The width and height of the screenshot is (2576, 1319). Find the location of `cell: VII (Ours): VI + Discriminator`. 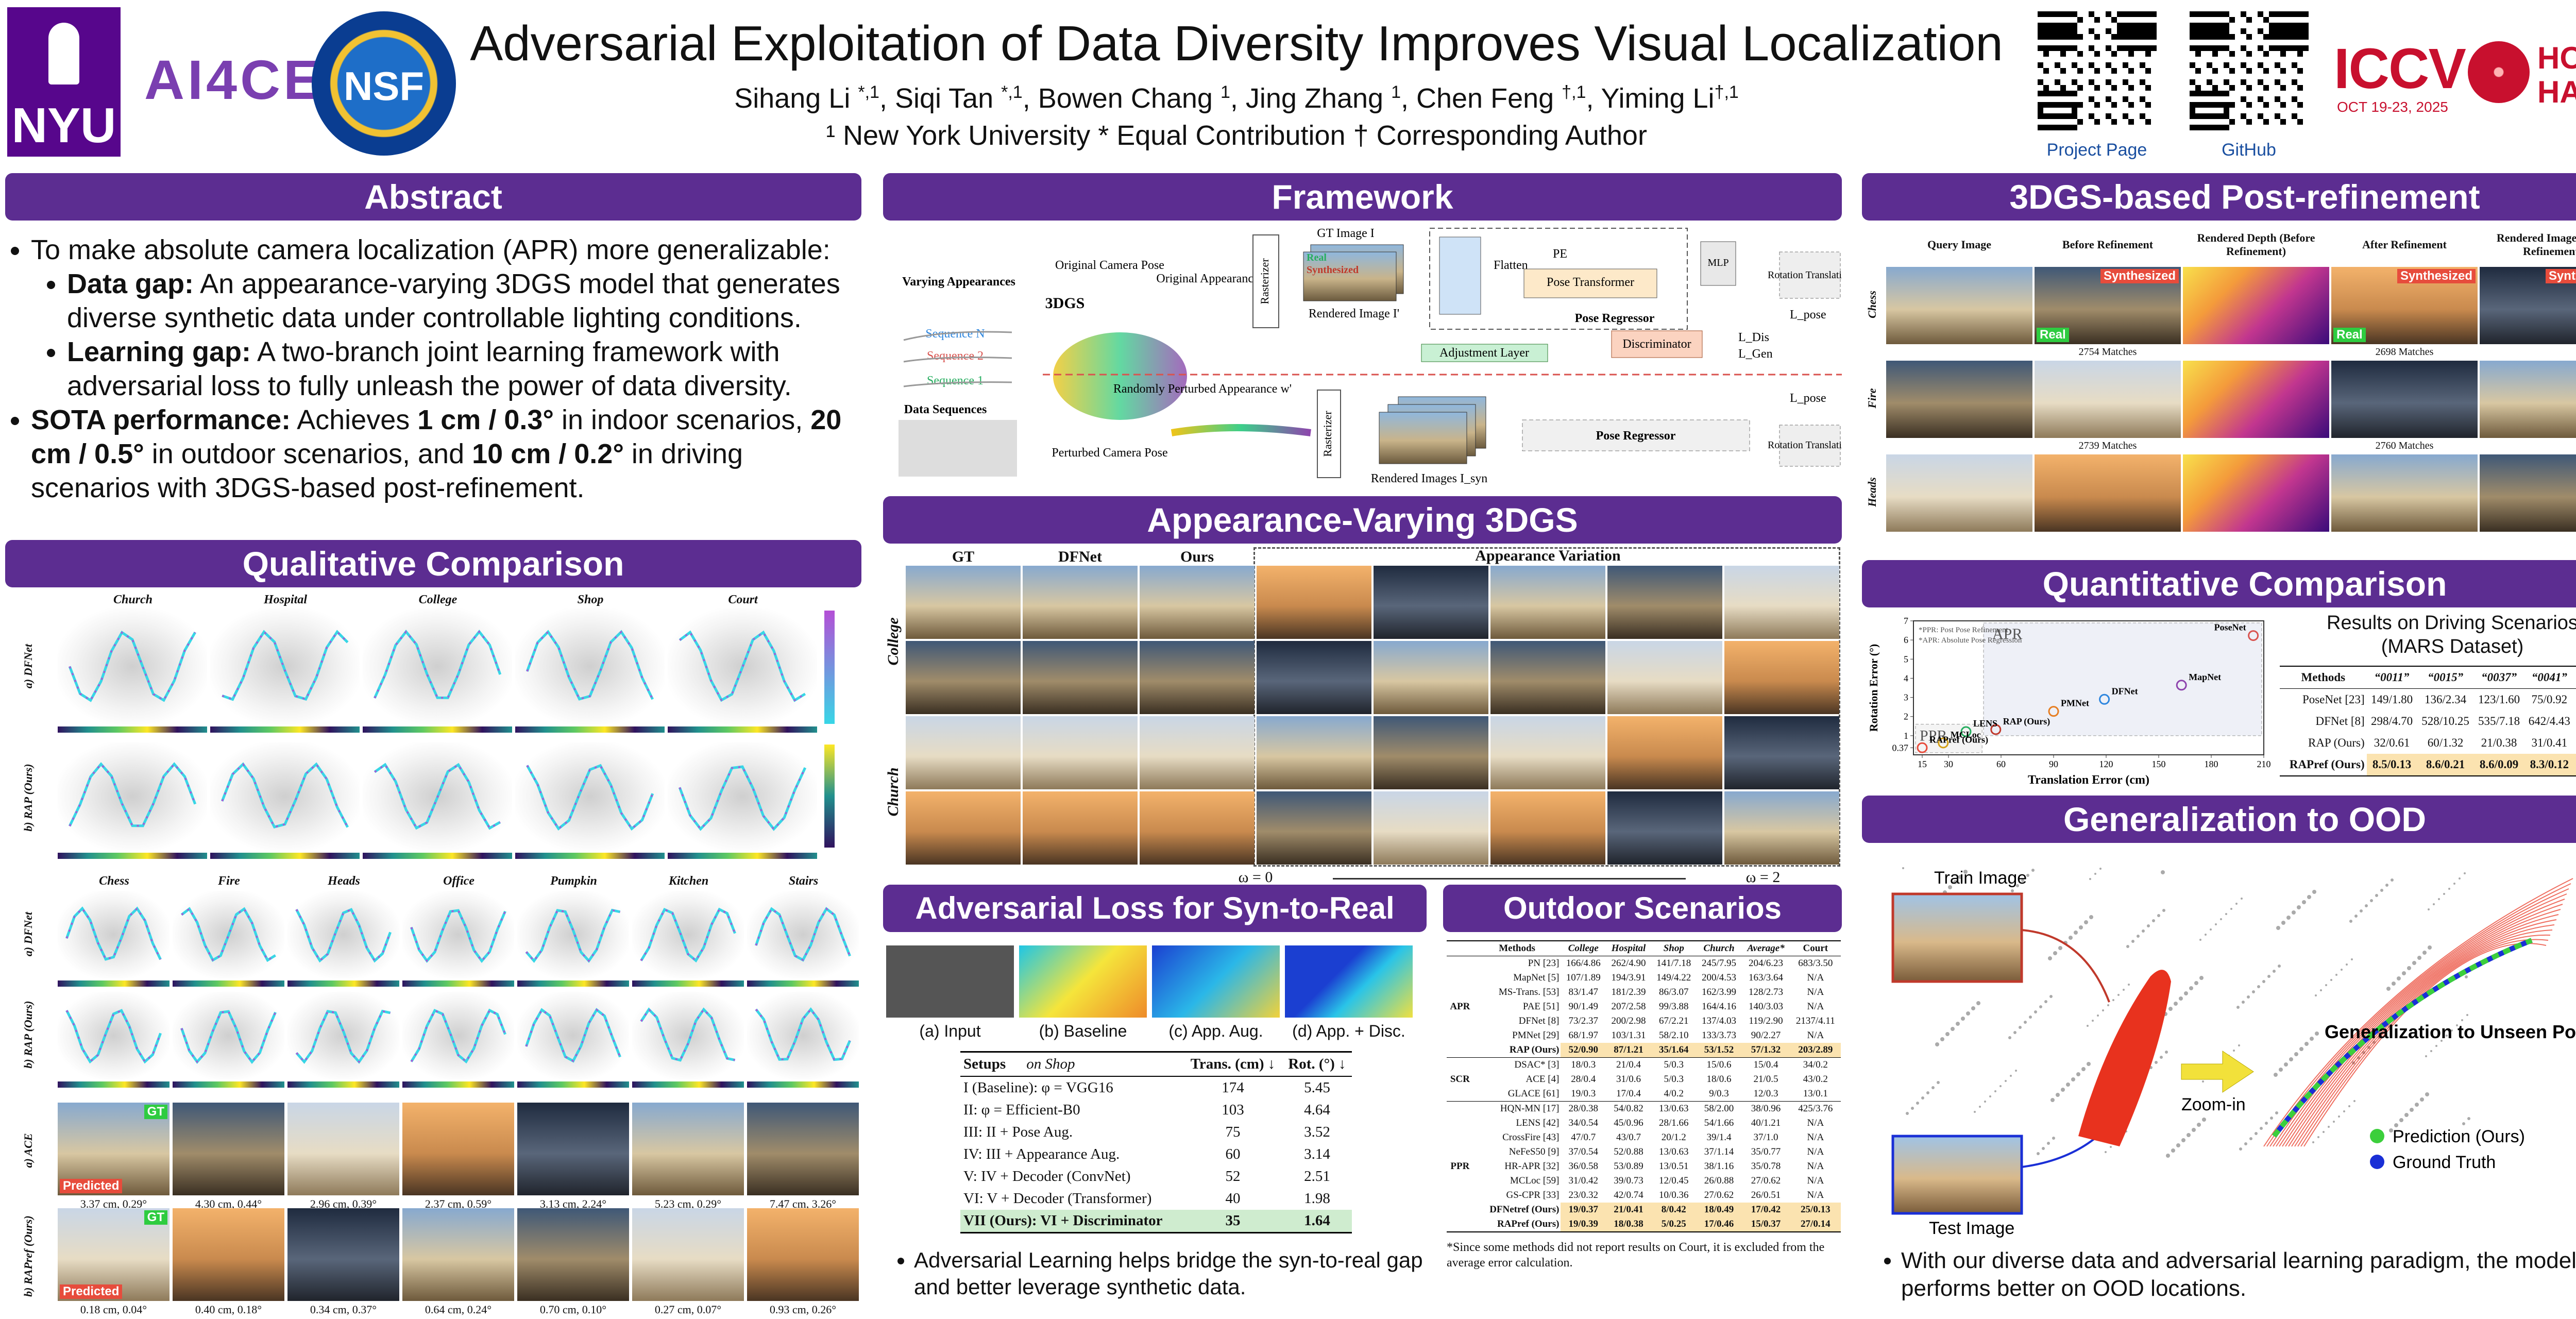

cell: VII (Ours): VI + Discriminator is located at coordinates (1063, 1220).